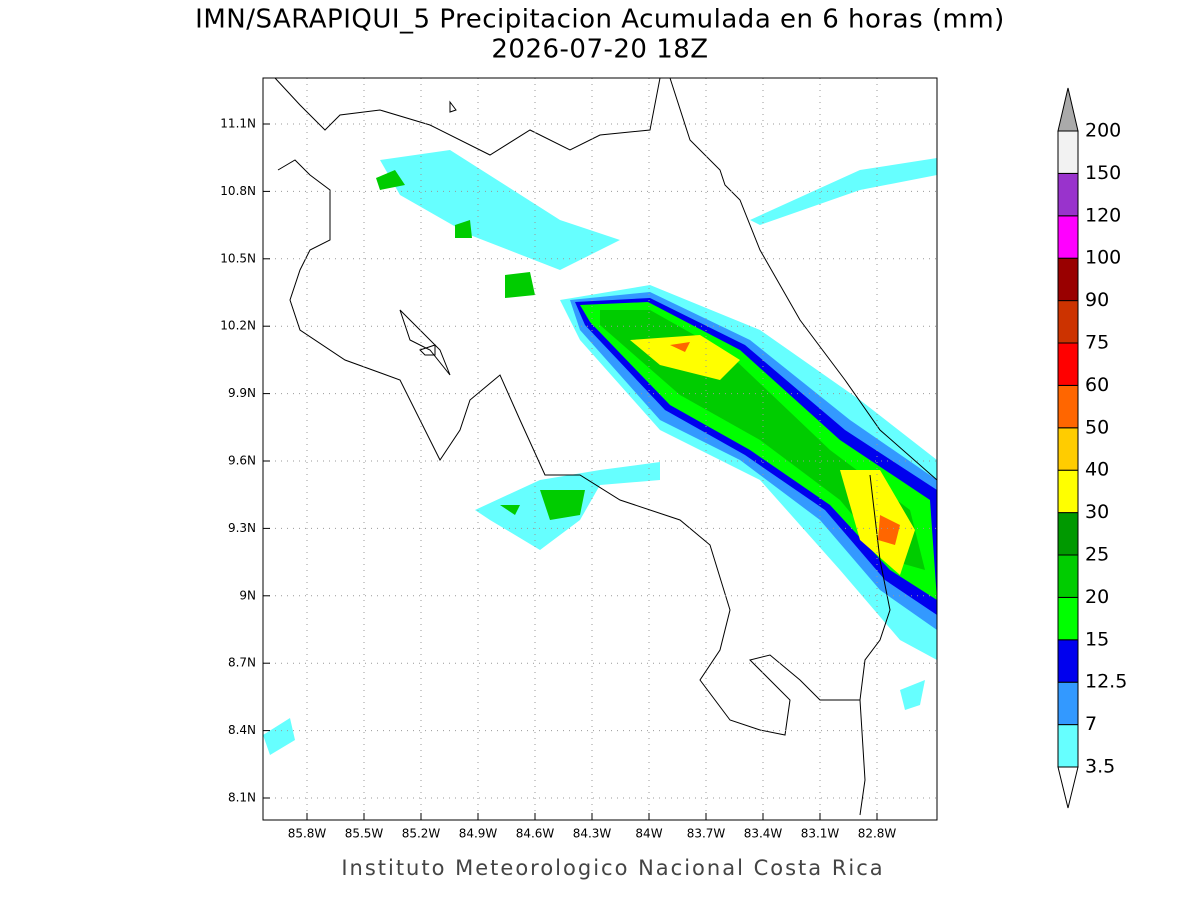 Image resolution: width=1200 pixels, height=904 pixels. I want to click on colorbar-label: 60, so click(1097, 385).